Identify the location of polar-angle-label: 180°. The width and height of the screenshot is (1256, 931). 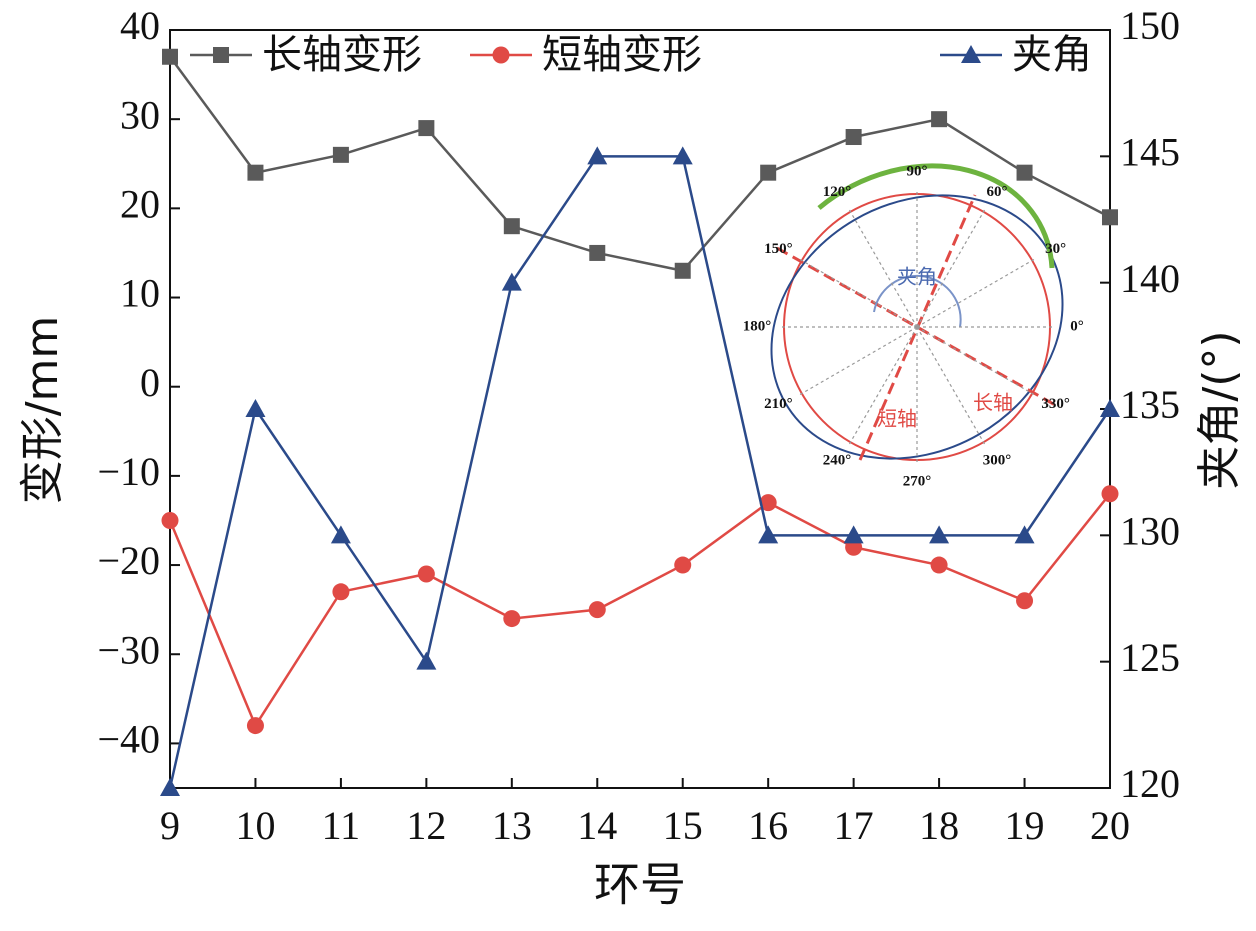
(757, 326).